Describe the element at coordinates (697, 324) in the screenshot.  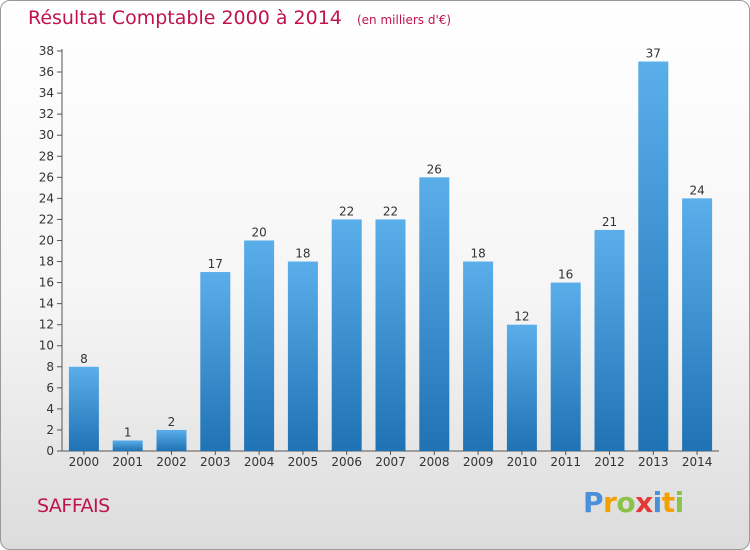
I see `bar-2014` at that location.